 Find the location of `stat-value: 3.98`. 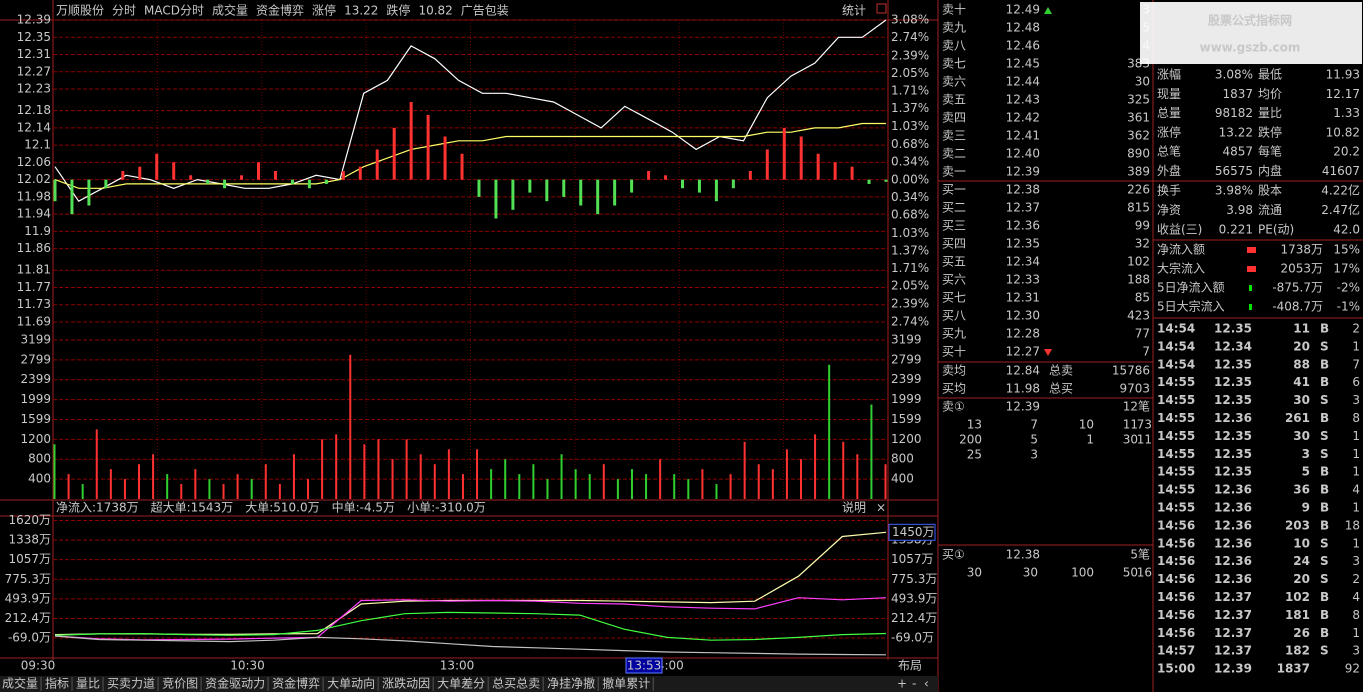

stat-value: 3.98 is located at coordinates (1239, 210).